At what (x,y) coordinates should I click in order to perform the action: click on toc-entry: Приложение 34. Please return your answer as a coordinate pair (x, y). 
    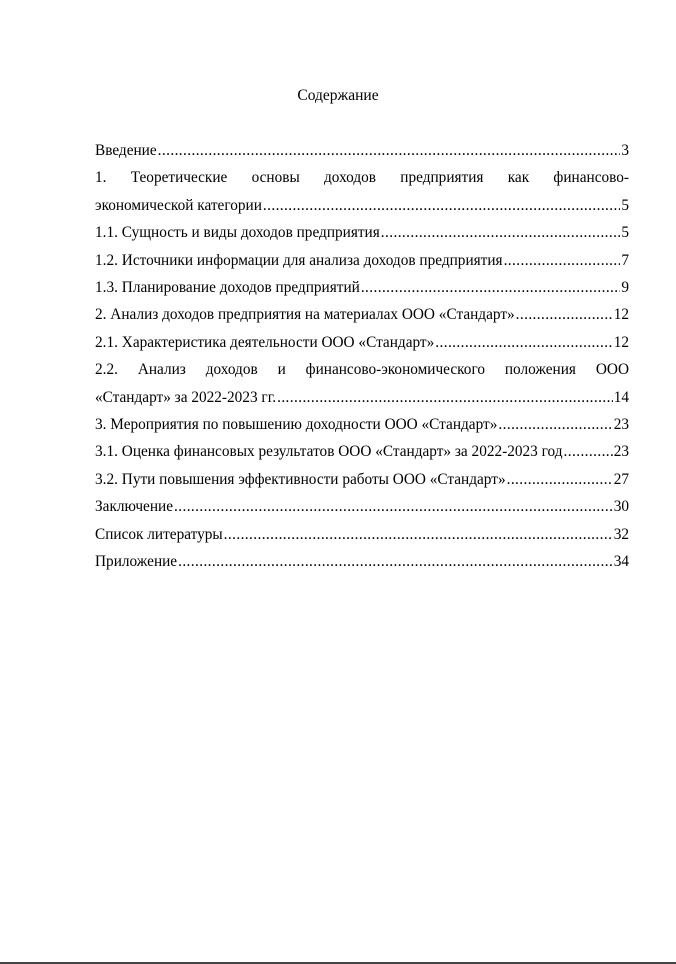
    Looking at the image, I should click on (362, 561).